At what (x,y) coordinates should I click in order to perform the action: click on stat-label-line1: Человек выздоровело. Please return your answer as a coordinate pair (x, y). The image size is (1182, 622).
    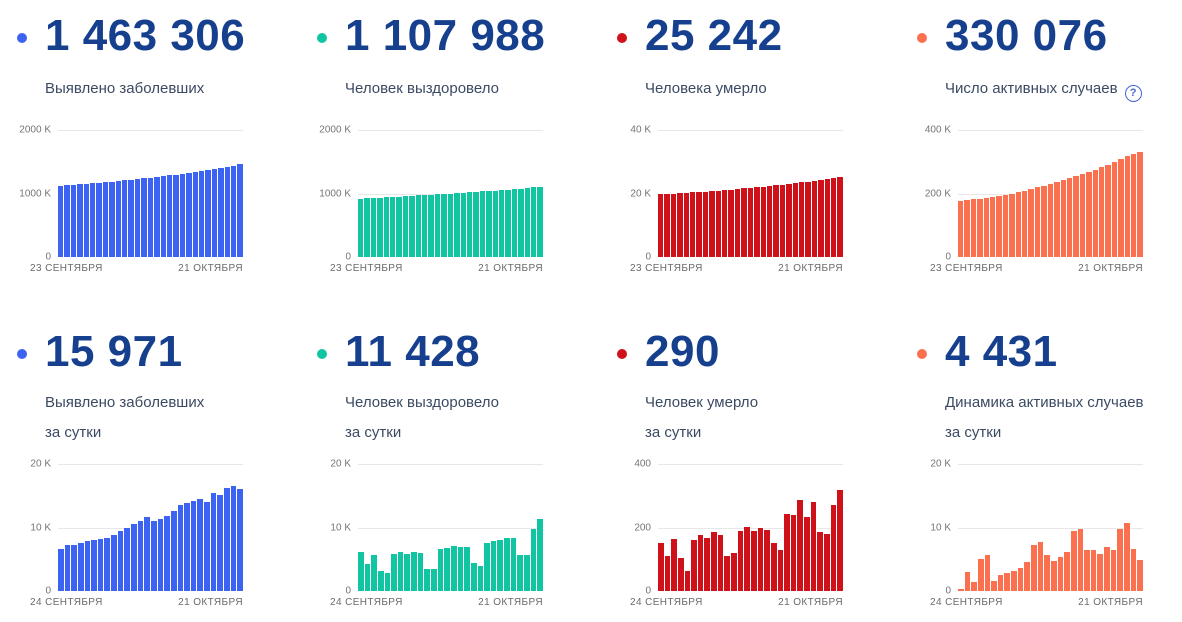
    Looking at the image, I should click on (422, 402).